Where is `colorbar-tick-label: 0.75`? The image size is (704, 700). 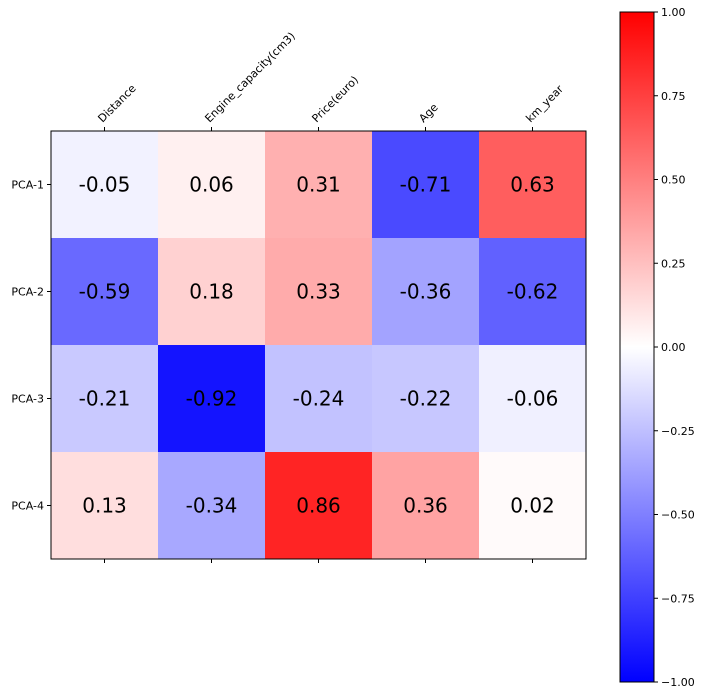
colorbar-tick-label: 0.75 is located at coordinates (673, 96).